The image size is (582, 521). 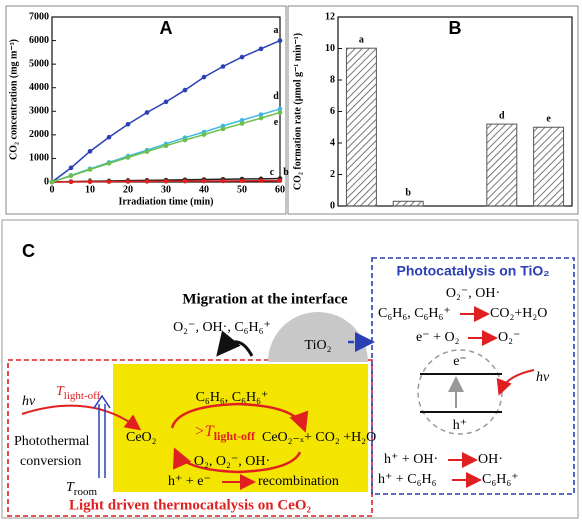 I want to click on migration-label: Migration at the interface, so click(x=265, y=299).